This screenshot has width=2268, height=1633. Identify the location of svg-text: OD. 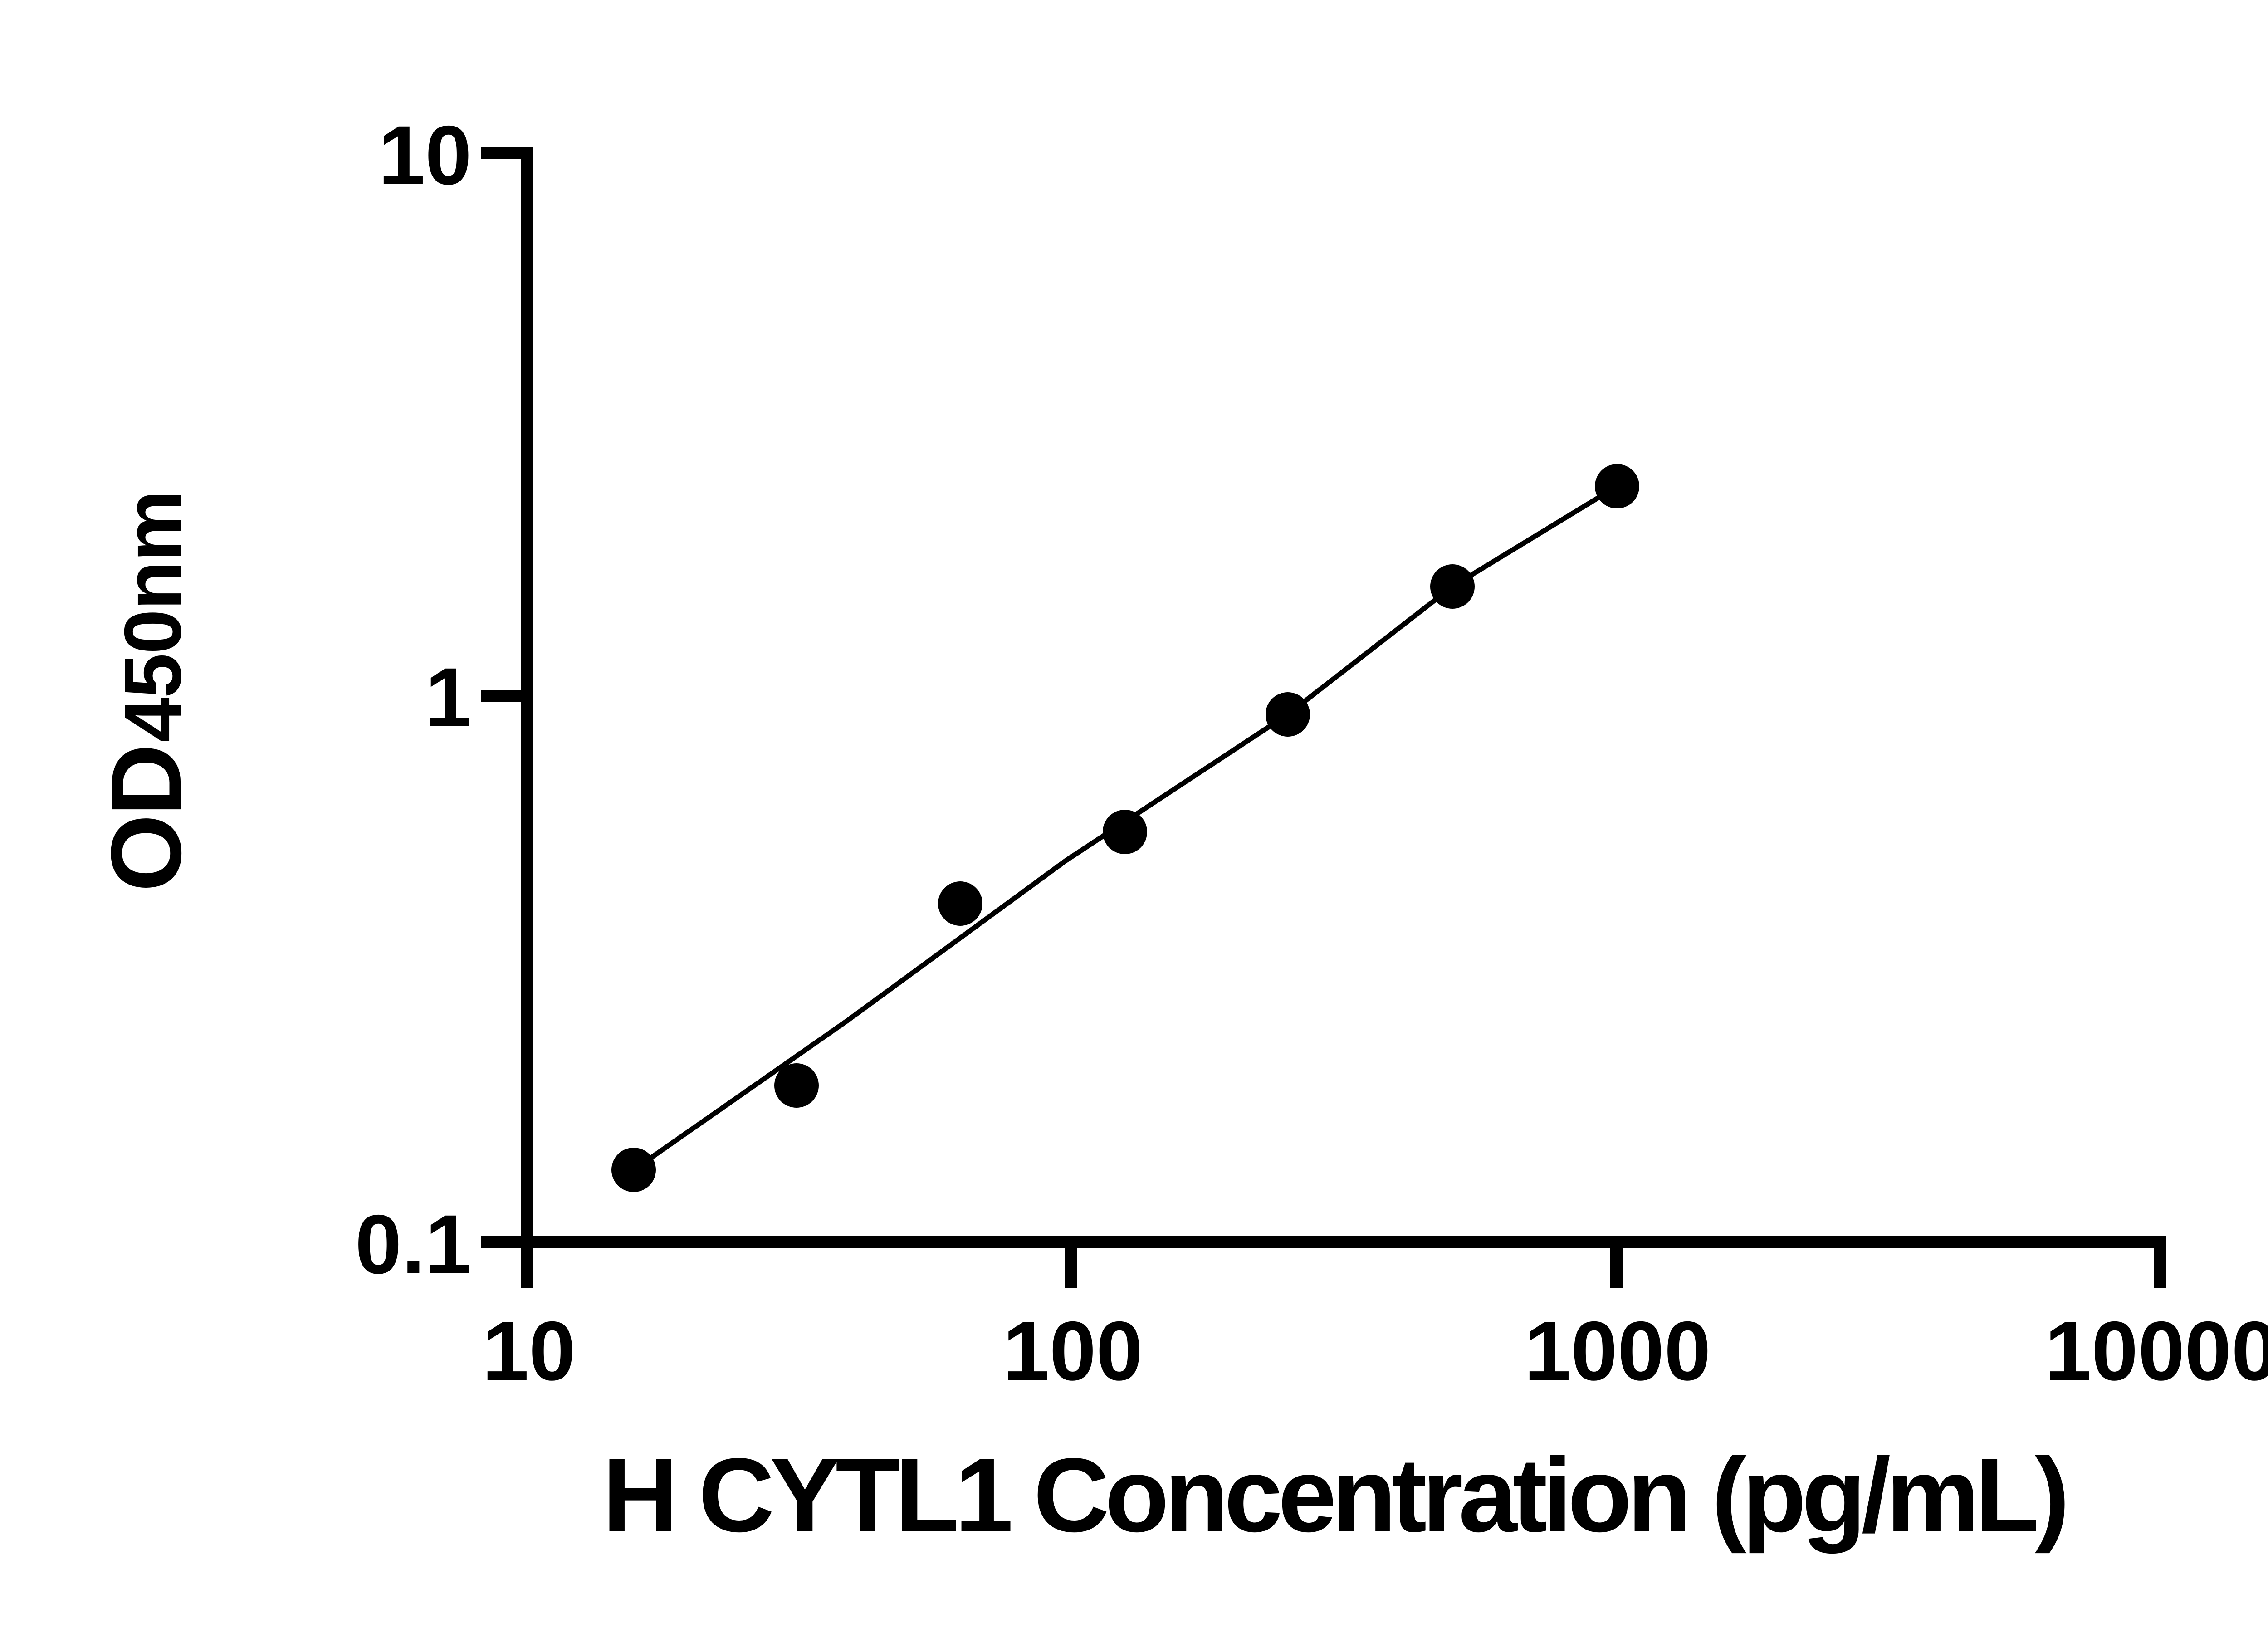
(146, 819).